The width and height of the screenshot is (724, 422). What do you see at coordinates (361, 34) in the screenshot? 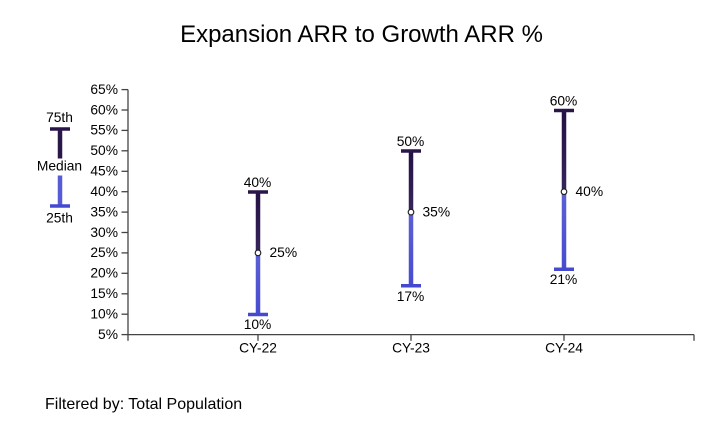
I see `svg-text: Expansion ARR to Growth ARR %` at bounding box center [361, 34].